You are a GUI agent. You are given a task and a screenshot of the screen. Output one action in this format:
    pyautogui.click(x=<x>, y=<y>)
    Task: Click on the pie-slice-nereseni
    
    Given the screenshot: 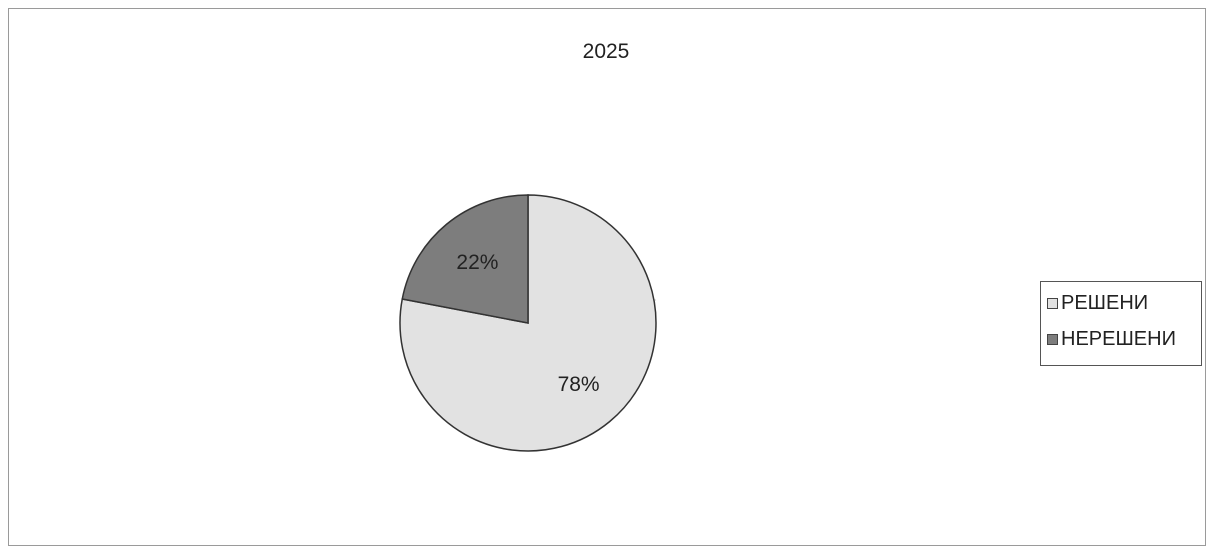 What is the action you would take?
    pyautogui.click(x=465, y=259)
    